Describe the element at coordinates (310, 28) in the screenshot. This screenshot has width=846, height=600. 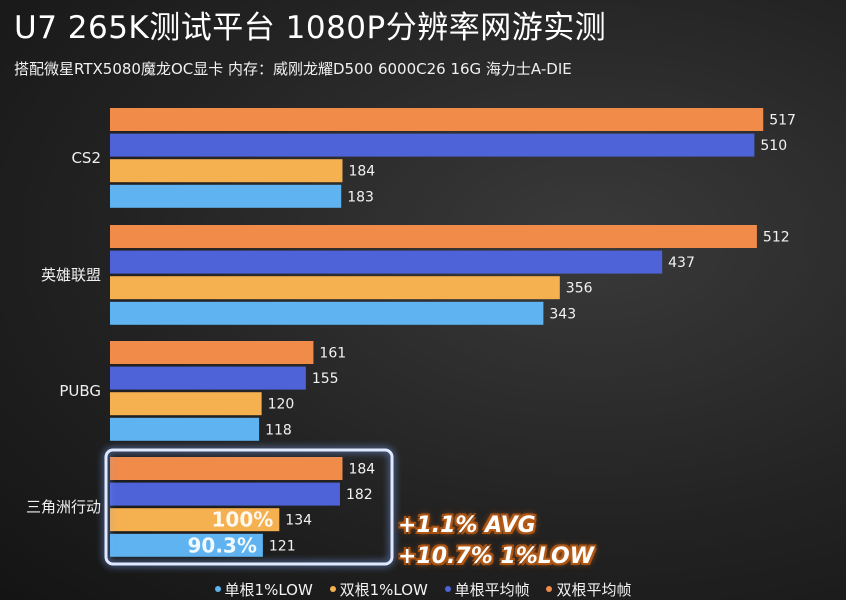
I see `chart-title: U7 265K测试平台 1080P分辨率网游实测` at that location.